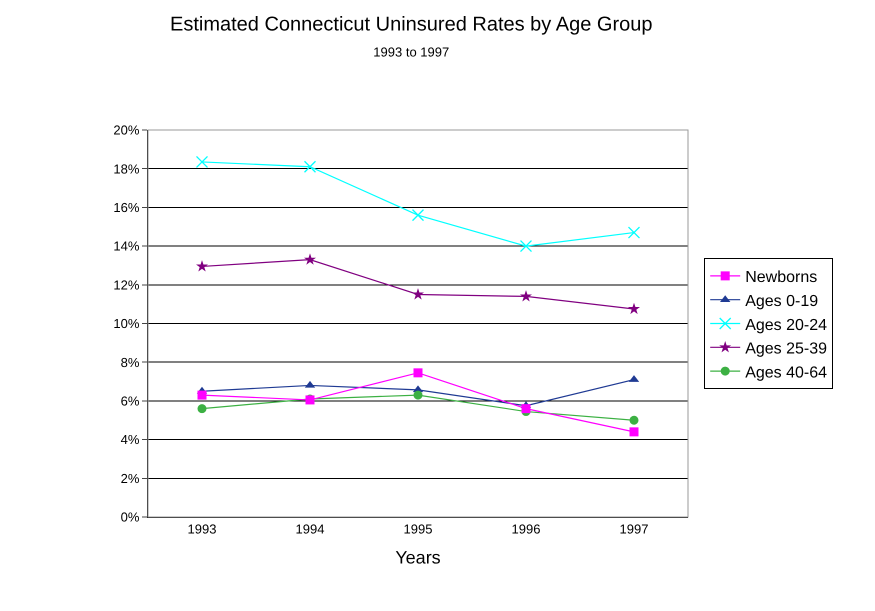  Describe the element at coordinates (310, 529) in the screenshot. I see `x-tick-label: 1994` at that location.